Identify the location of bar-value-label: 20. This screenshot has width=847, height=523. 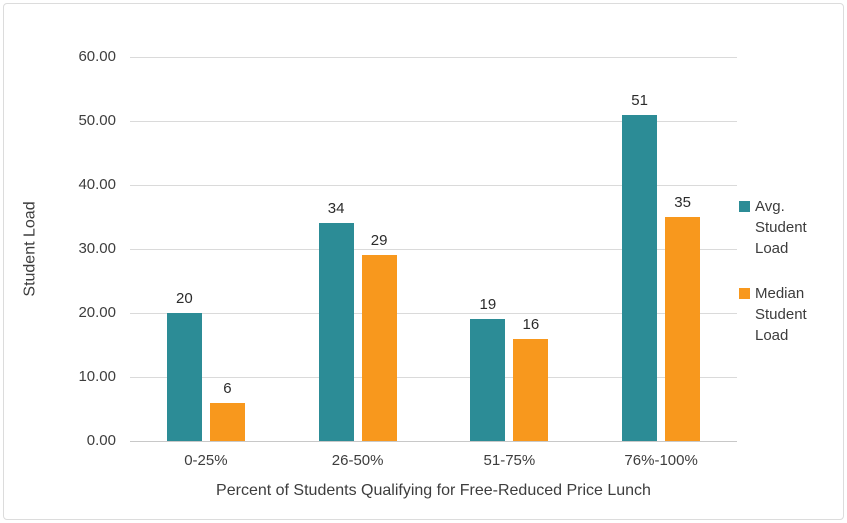
(184, 298).